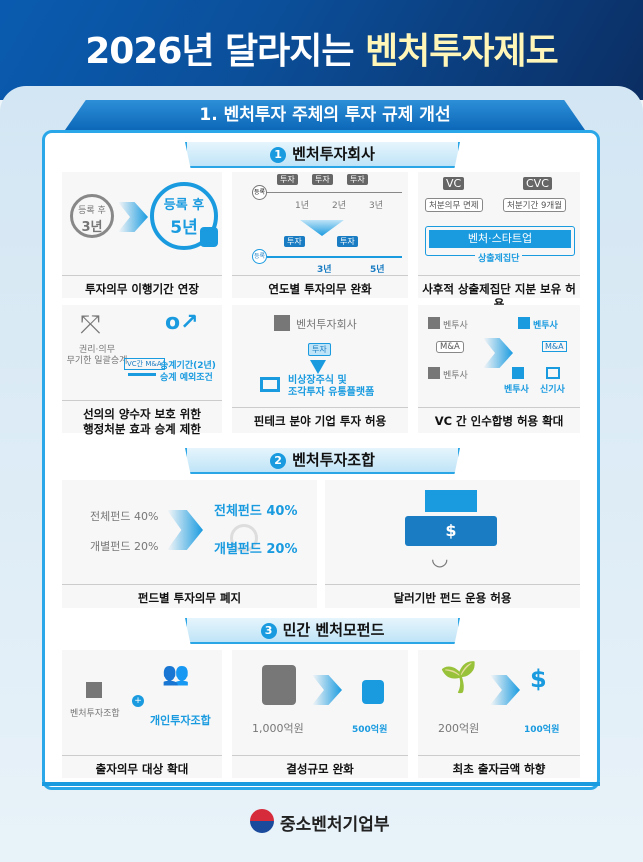 The image size is (643, 862). Describe the element at coordinates (321, 784) in the screenshot. I see `bottom-rule` at that location.